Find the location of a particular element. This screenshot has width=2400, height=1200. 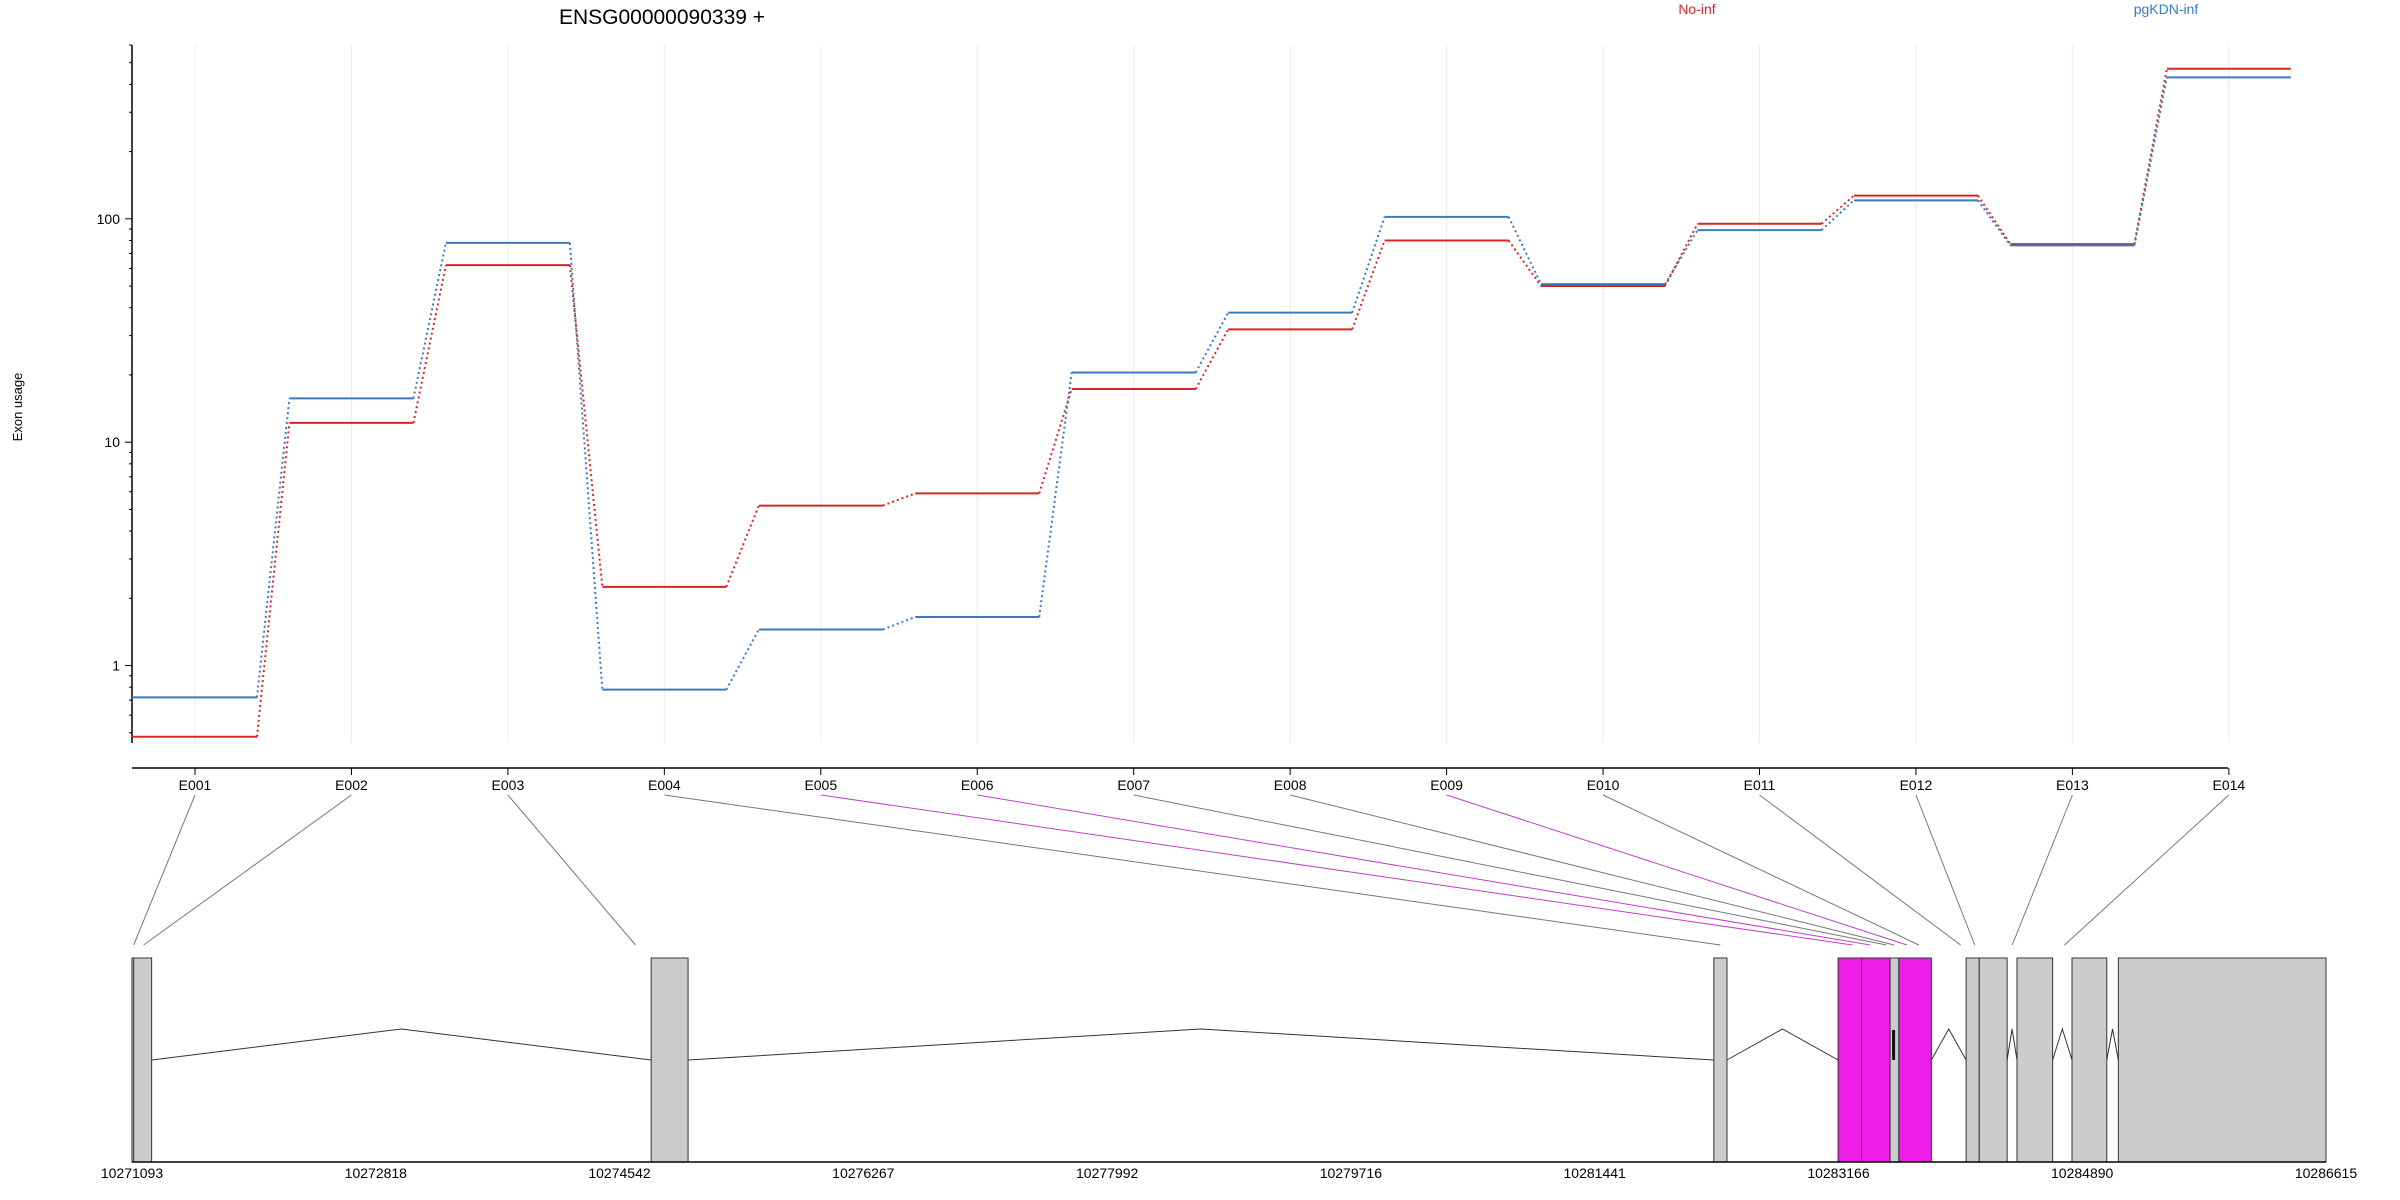

x-tick-label-e007: E007 is located at coordinates (1133, 785).